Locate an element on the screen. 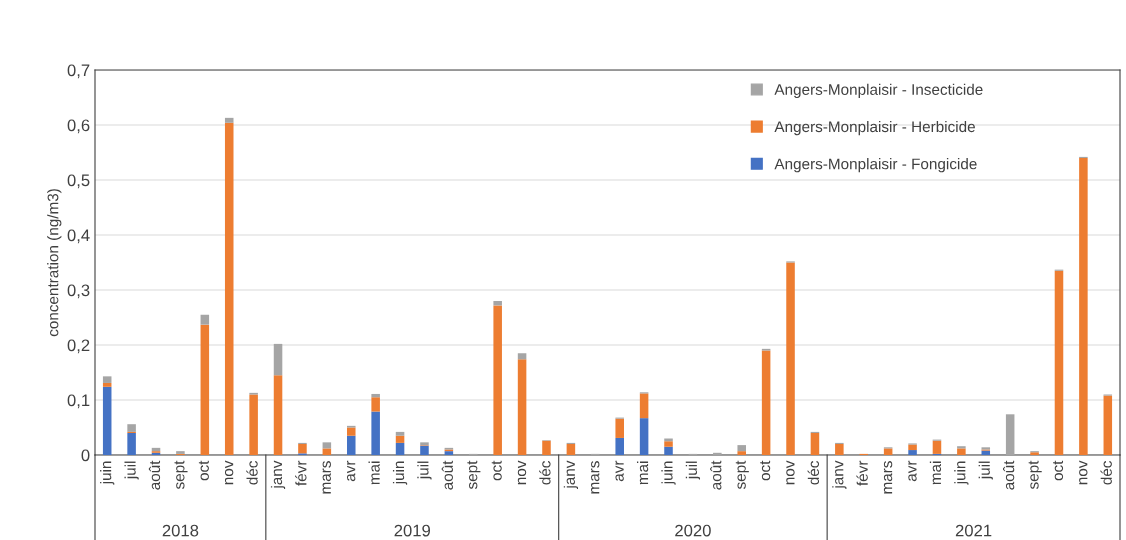 This screenshot has height=540, width=1126. y-tick-label: 0,6 is located at coordinates (78, 126).